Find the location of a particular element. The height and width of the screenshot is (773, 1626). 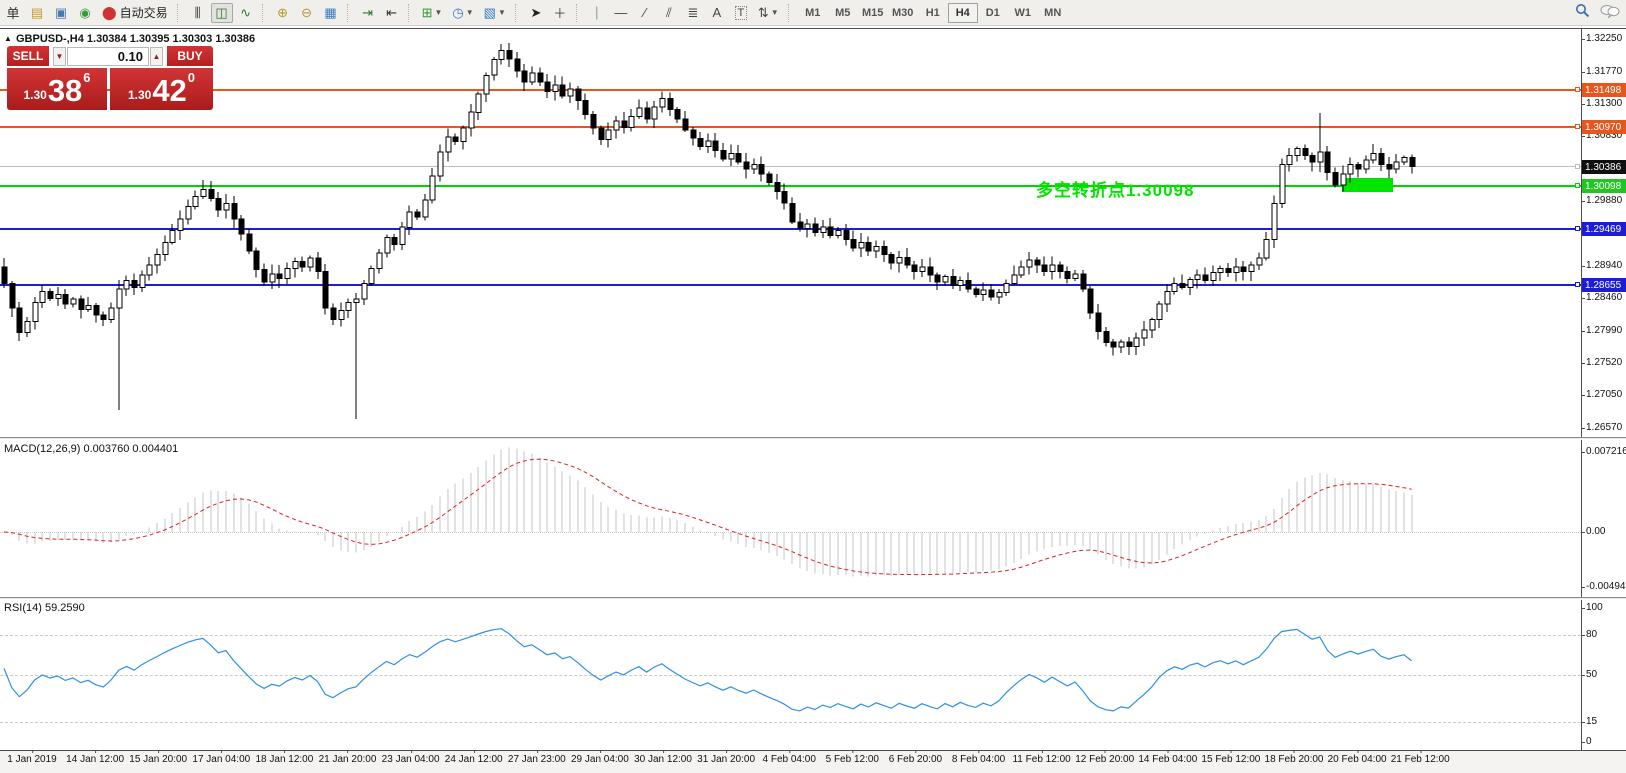

new-order-icon: 单 is located at coordinates (13, 13).